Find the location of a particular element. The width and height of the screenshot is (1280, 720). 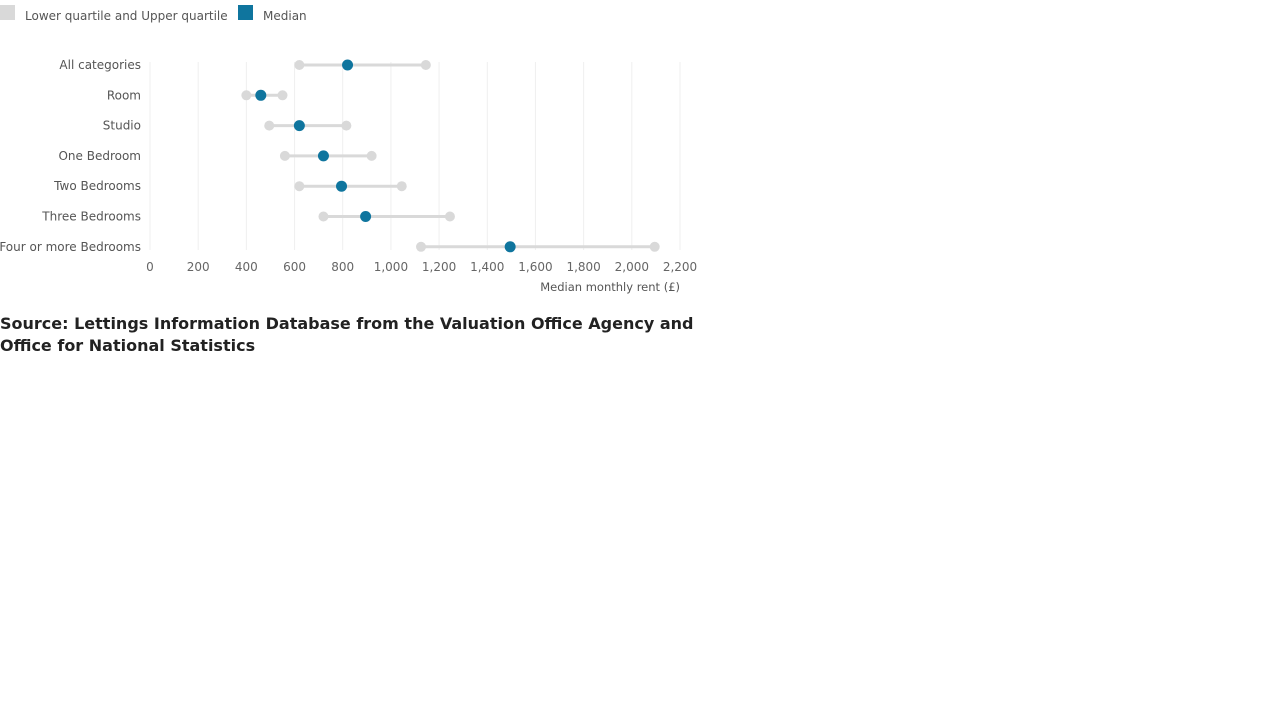

x-tick-label: 800 is located at coordinates (342, 267).